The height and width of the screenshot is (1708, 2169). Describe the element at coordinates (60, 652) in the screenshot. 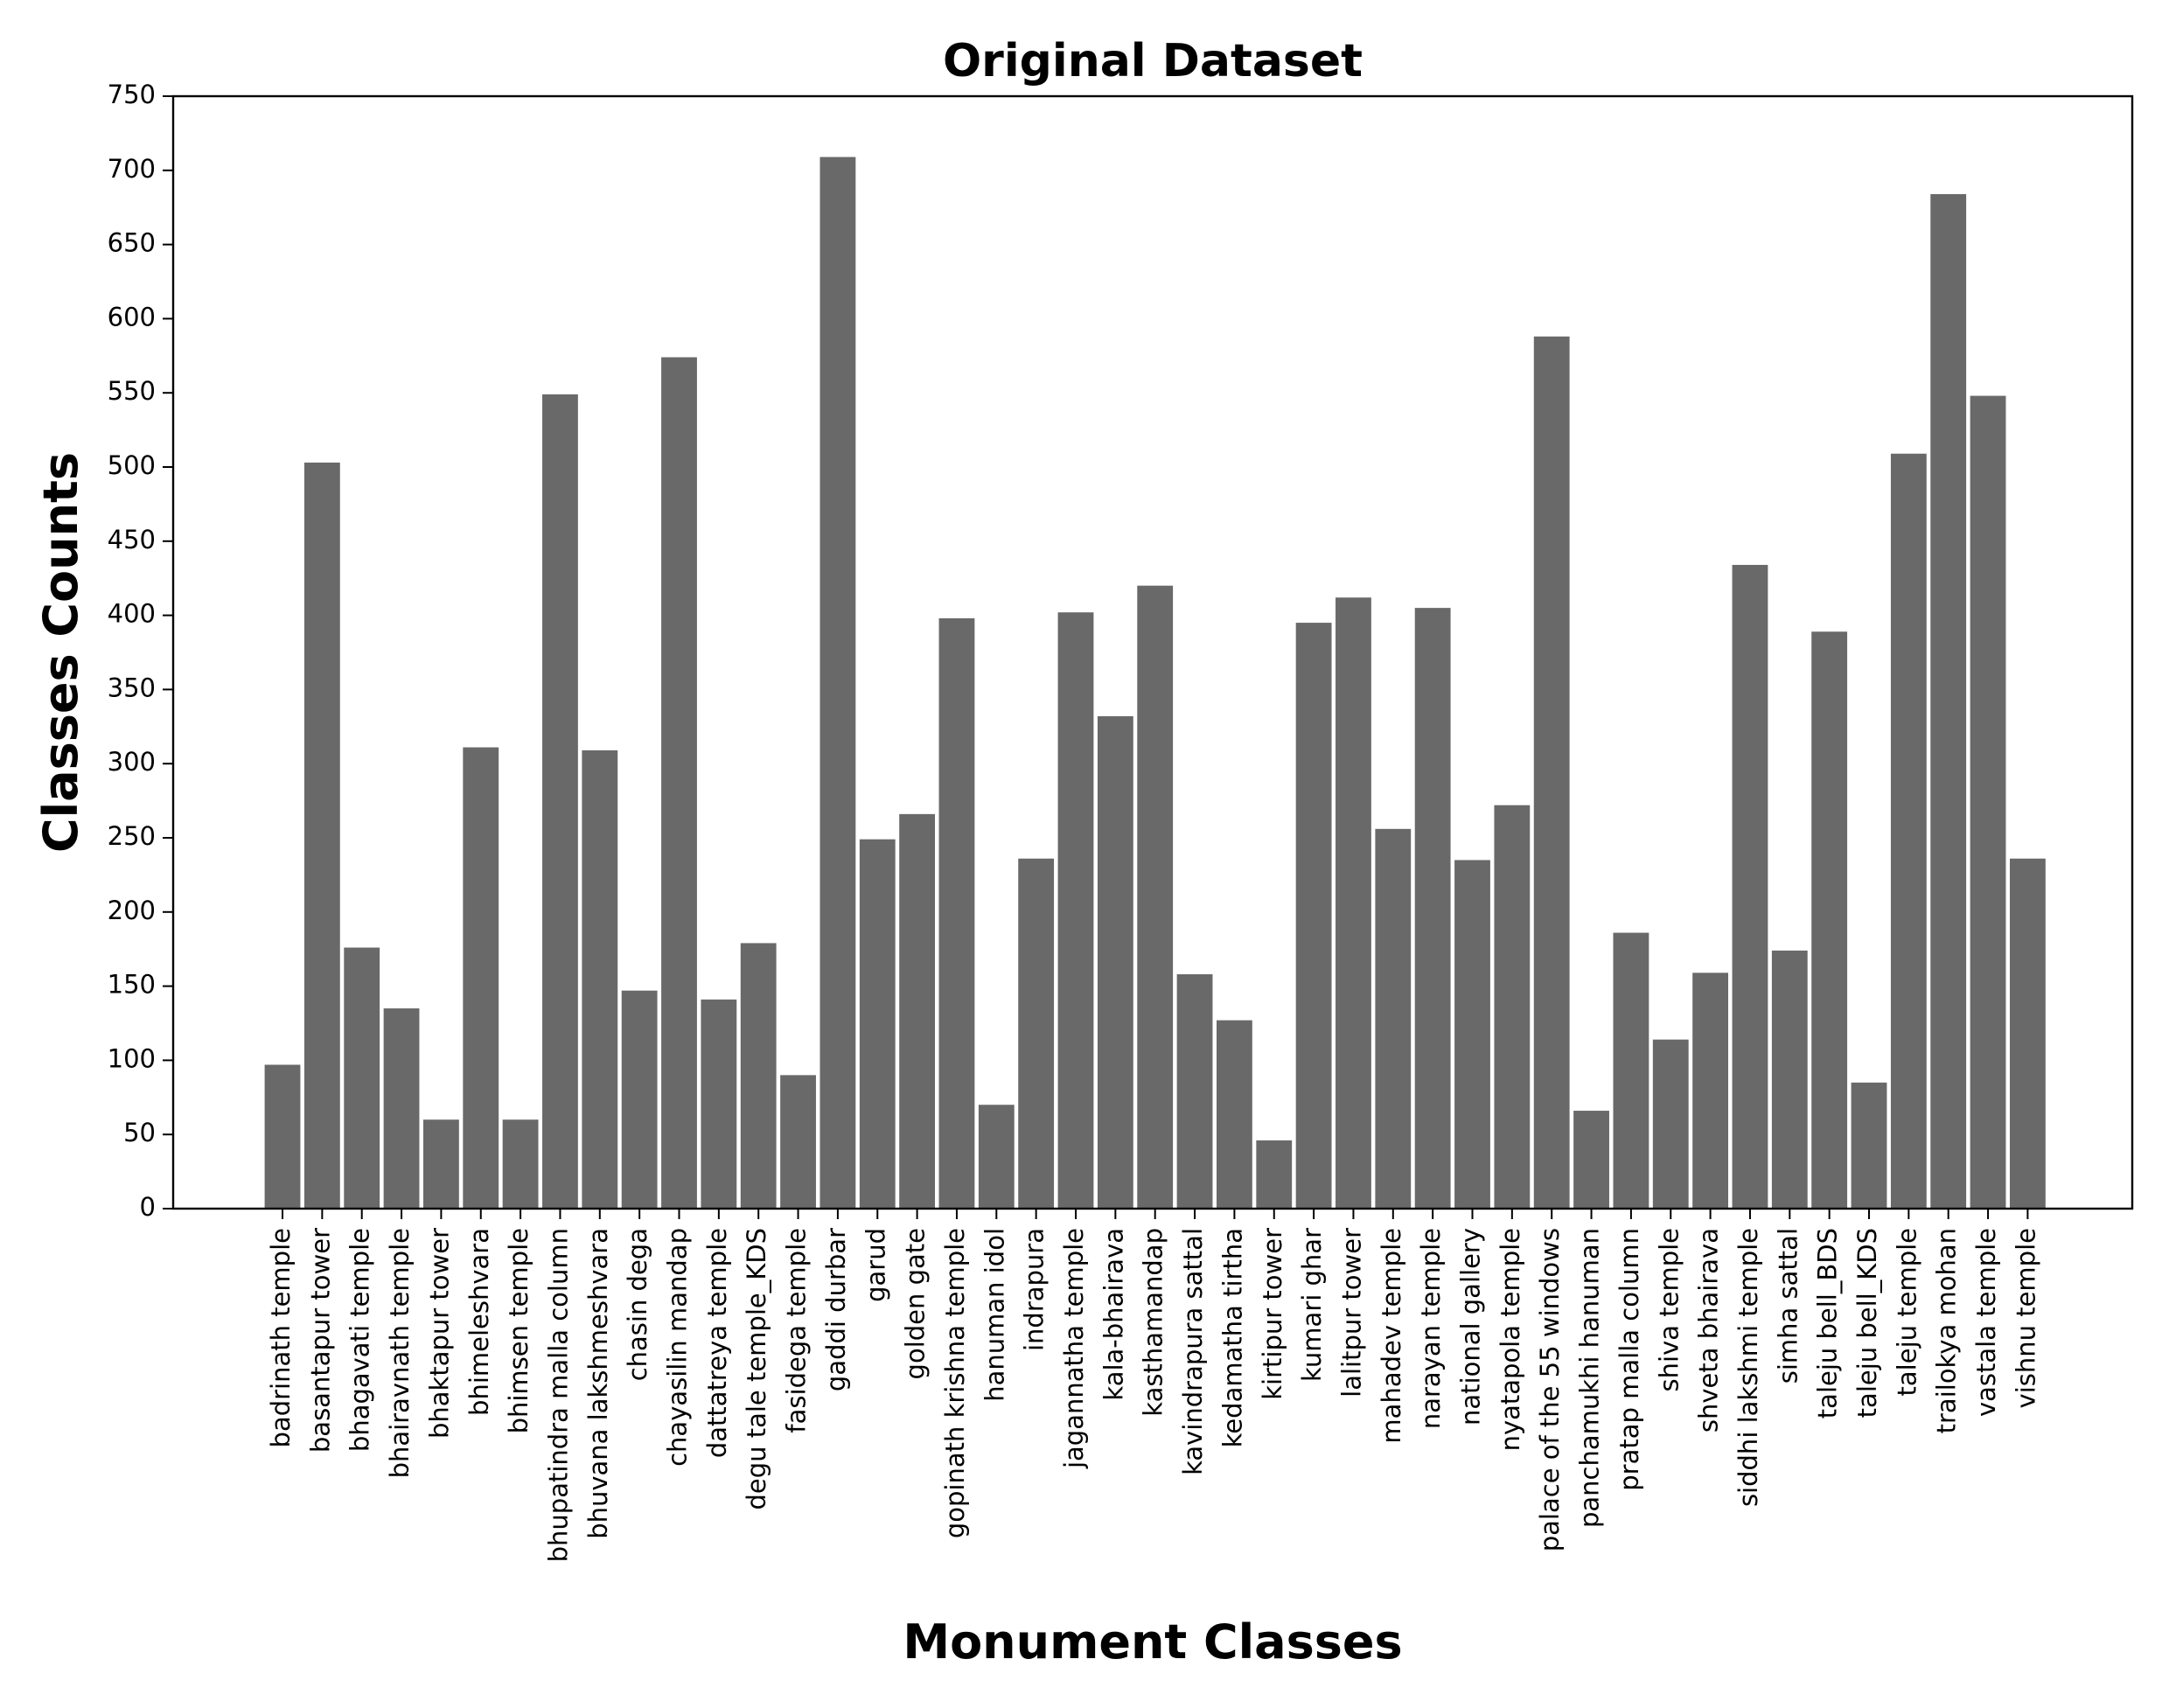

I see `y-axis-label: Classes Counts` at that location.